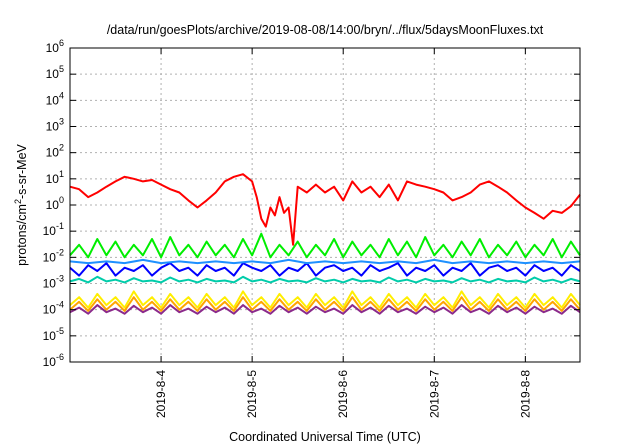  Describe the element at coordinates (55, 151) in the screenshot. I see `y-tick-label: 10²` at that location.